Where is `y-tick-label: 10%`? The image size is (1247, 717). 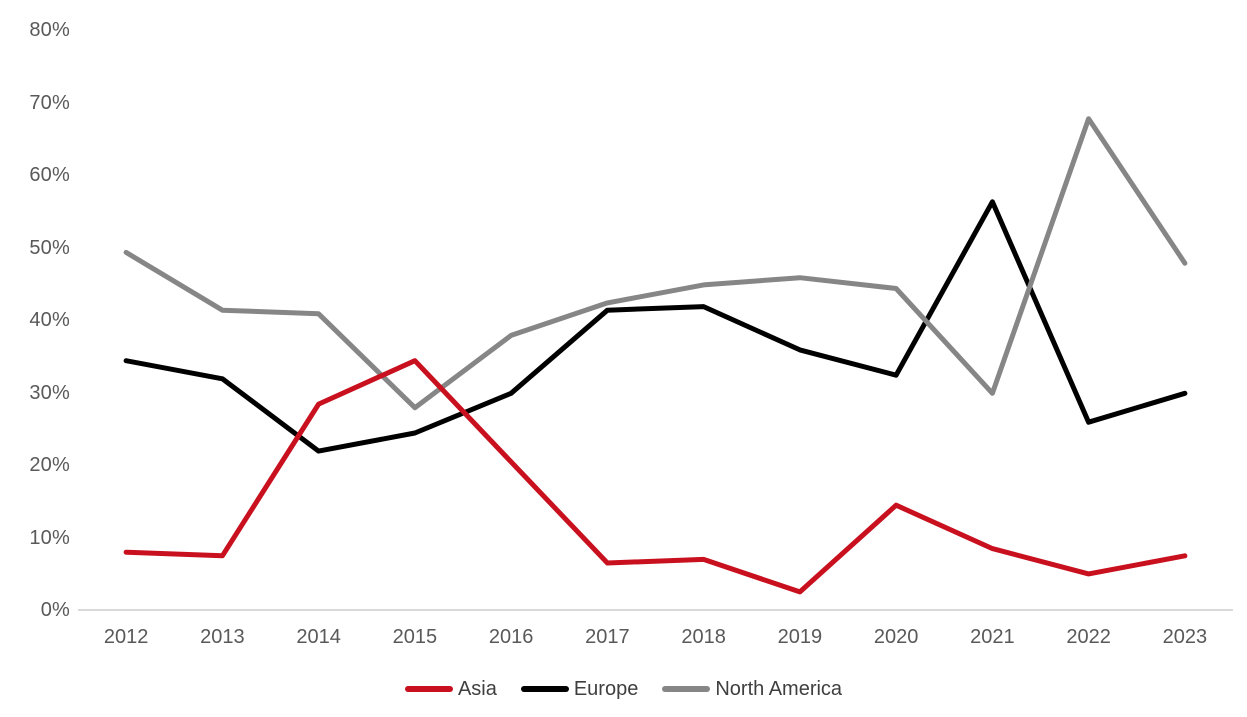 y-tick-label: 10% is located at coordinates (49, 537).